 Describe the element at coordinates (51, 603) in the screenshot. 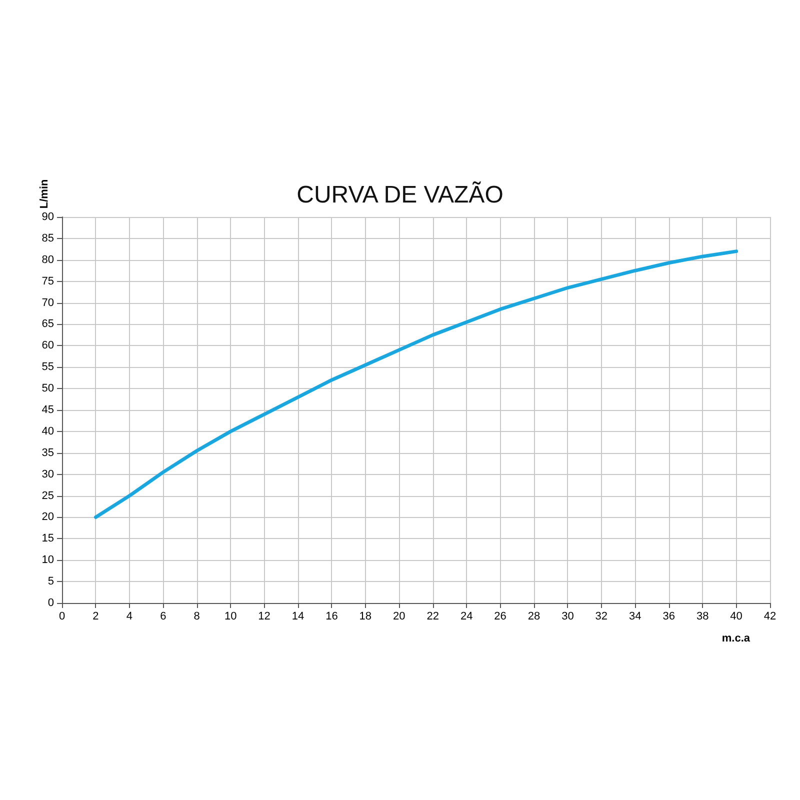

I see `y-tick-label: 0` at that location.